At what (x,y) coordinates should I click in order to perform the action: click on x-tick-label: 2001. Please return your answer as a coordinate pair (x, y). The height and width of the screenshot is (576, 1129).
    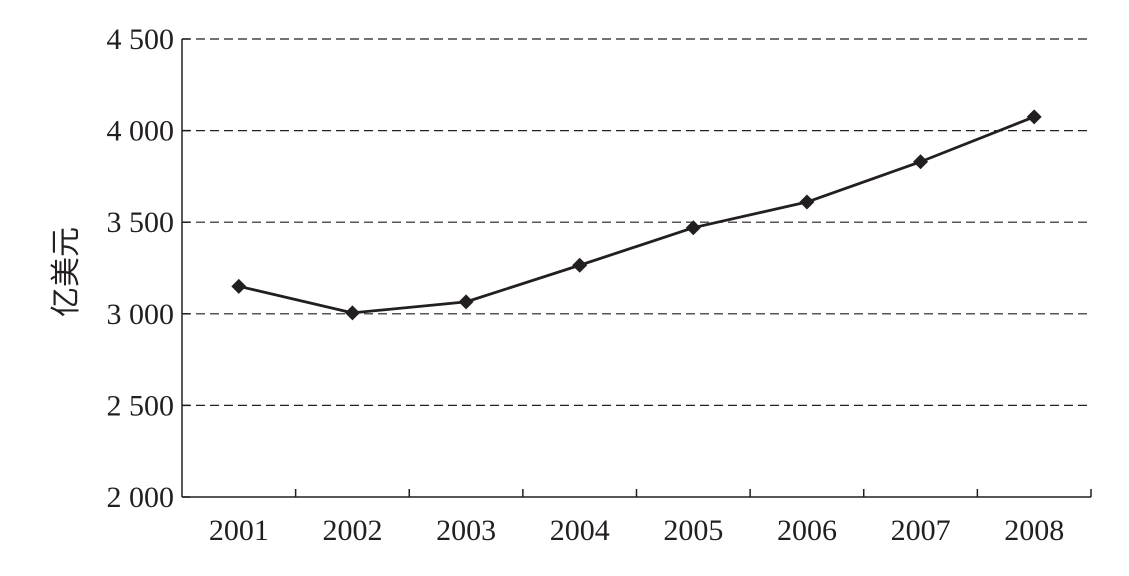
    Looking at the image, I should click on (239, 530).